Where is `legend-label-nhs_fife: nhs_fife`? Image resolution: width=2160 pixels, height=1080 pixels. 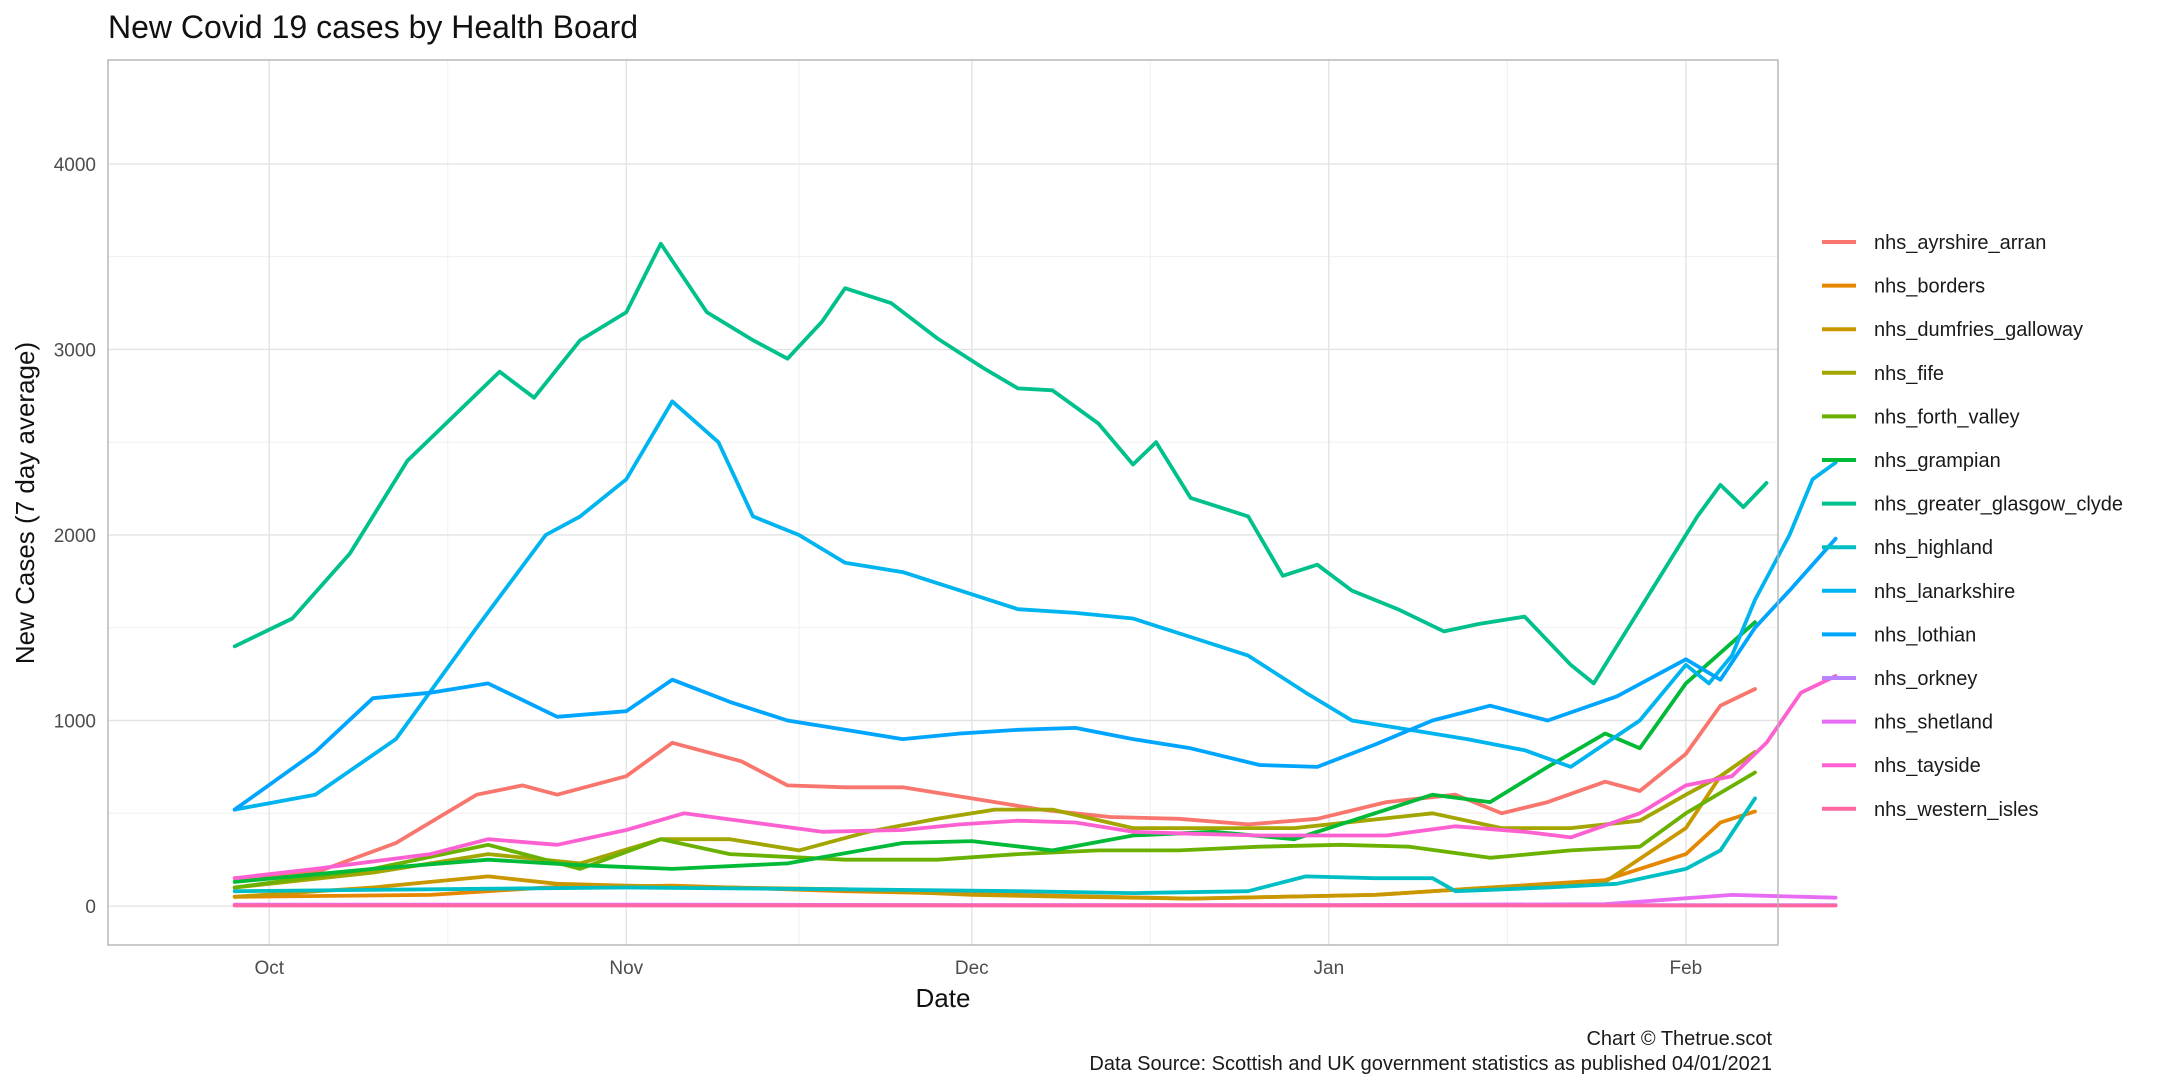 legend-label-nhs_fife: nhs_fife is located at coordinates (1909, 374).